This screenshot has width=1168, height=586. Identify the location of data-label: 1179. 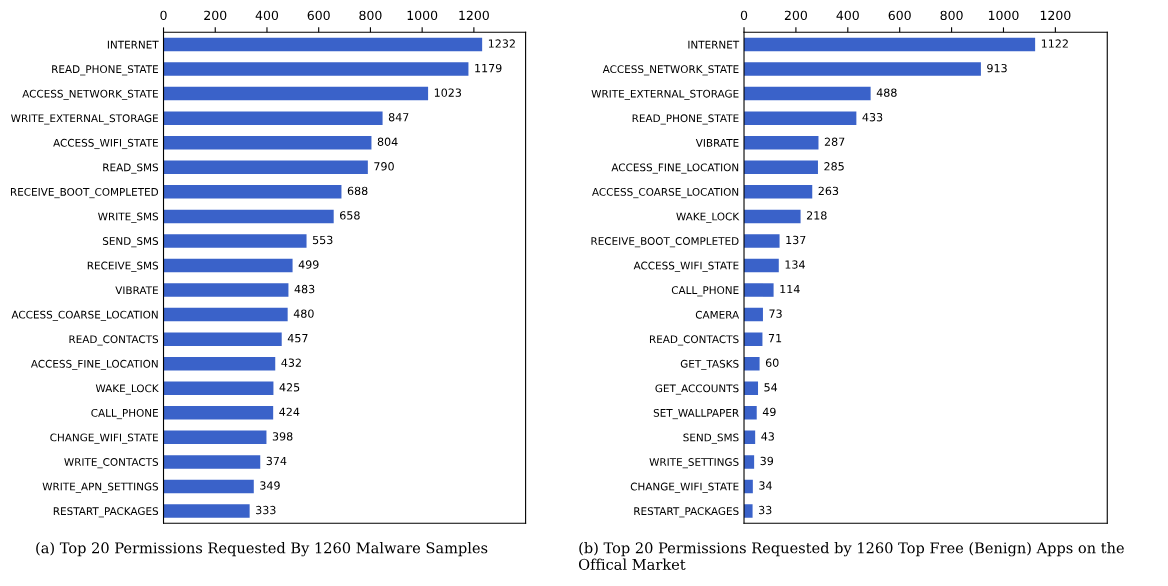
(488, 68).